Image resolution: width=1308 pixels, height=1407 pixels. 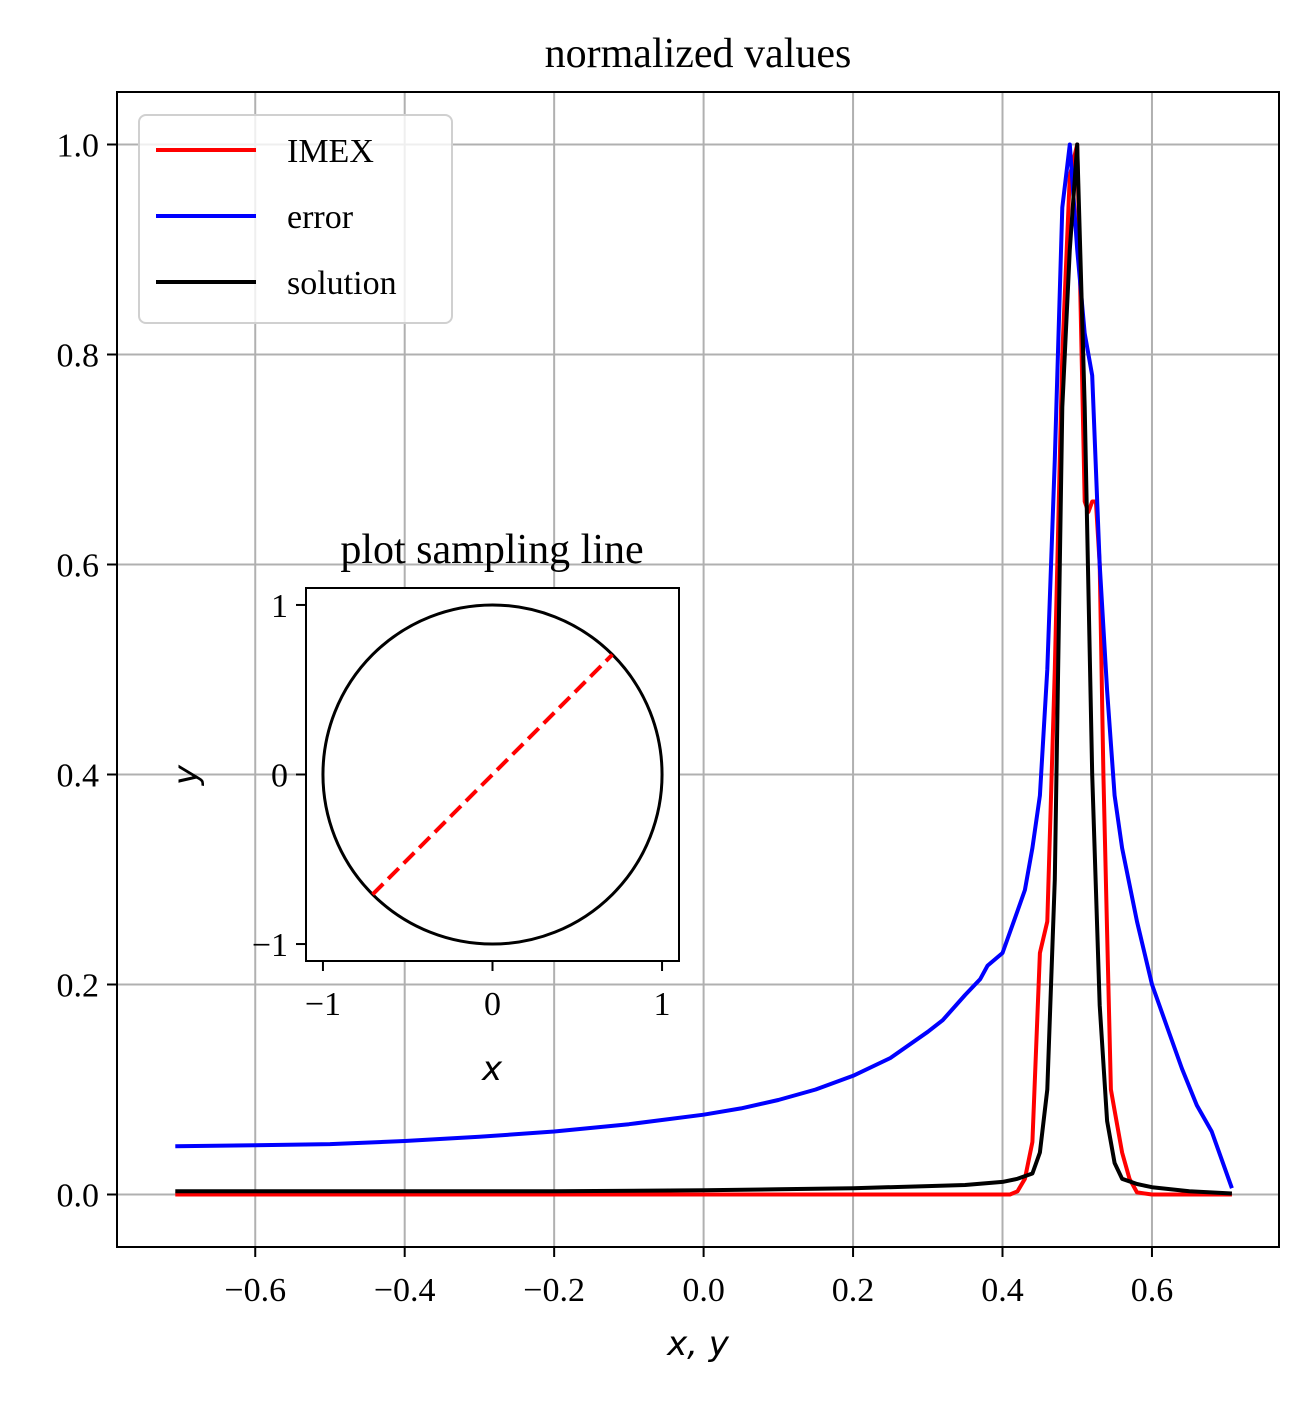 I want to click on legend-label: IMEX, so click(x=330, y=151).